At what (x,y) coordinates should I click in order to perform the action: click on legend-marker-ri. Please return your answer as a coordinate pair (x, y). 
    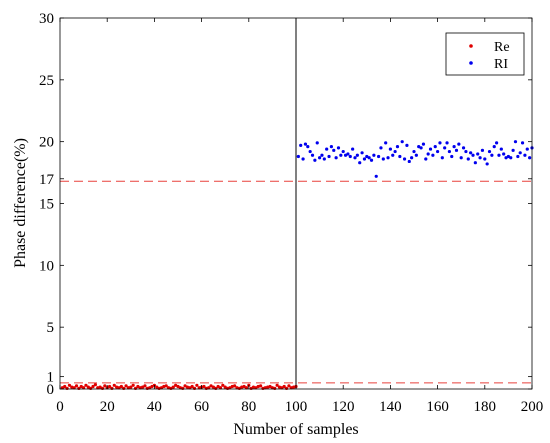
    Looking at the image, I should click on (471, 63).